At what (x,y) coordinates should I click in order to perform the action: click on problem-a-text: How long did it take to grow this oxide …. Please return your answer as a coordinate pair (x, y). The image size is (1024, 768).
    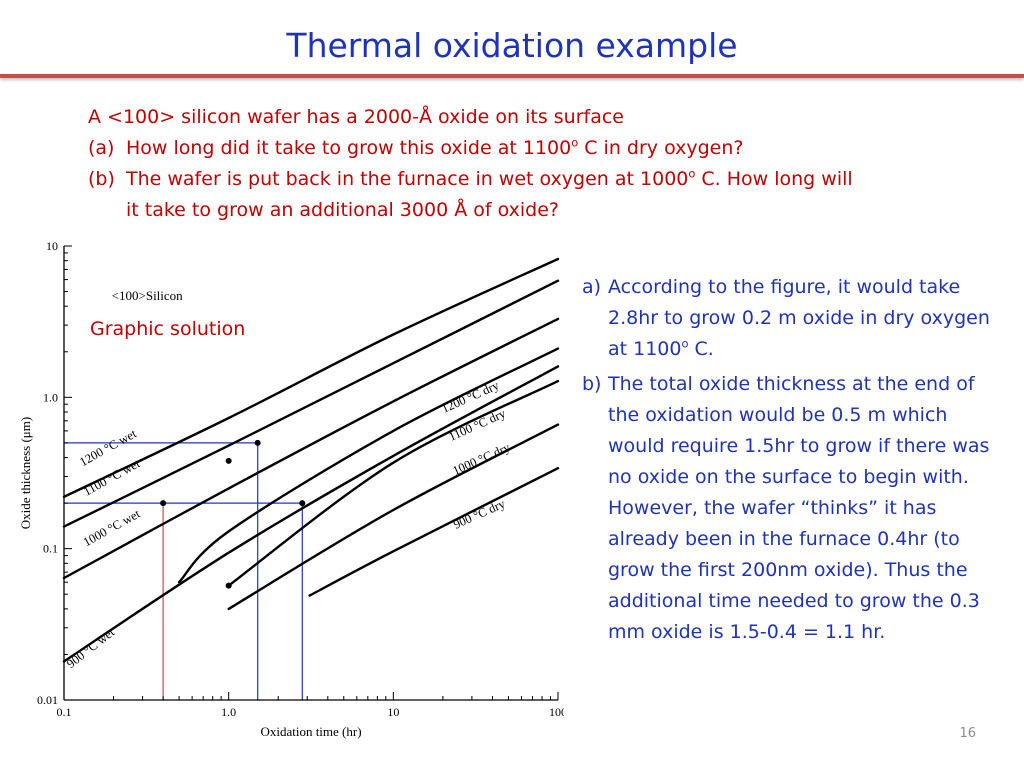
    Looking at the image, I should click on (435, 147).